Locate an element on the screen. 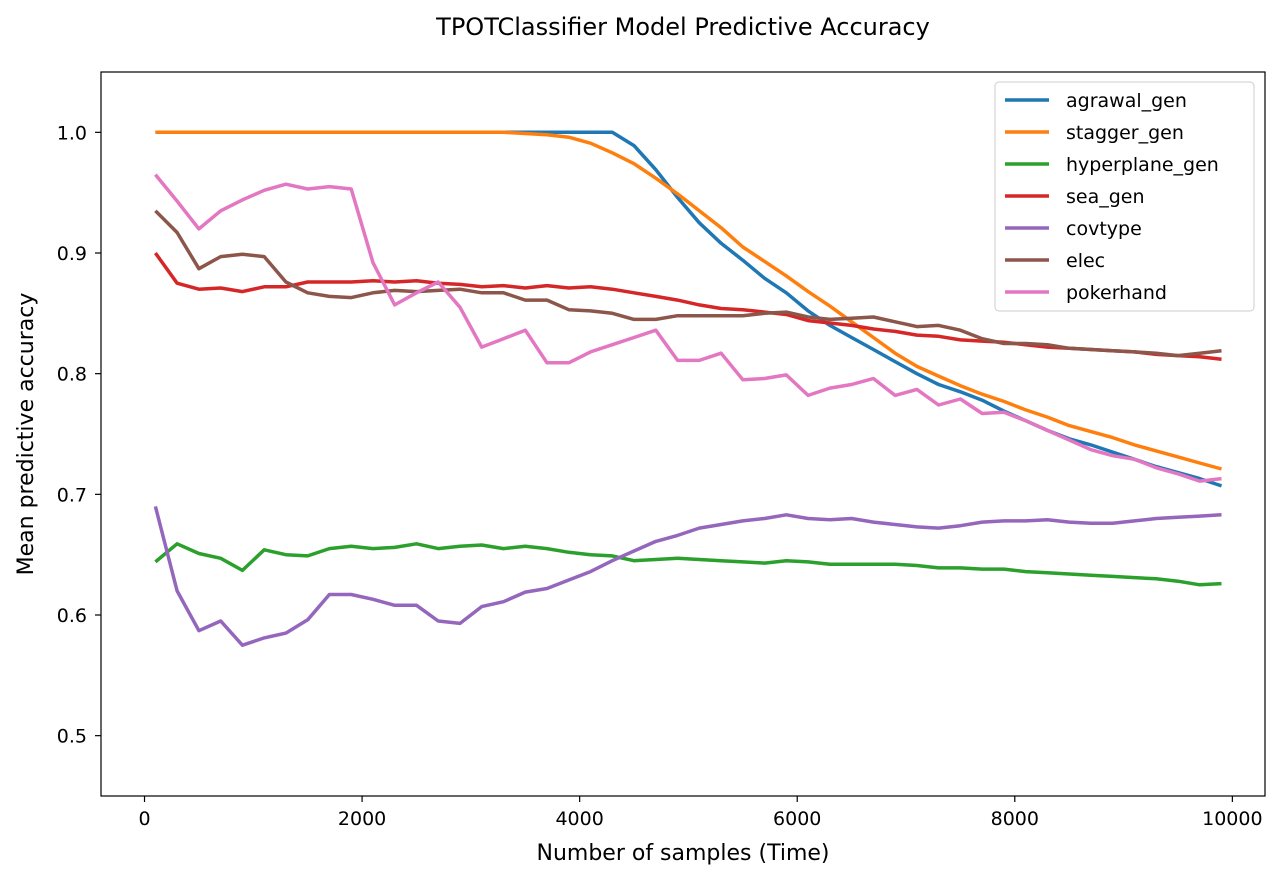 Image resolution: width=1280 pixels, height=880 pixels. series-line-sea-gen is located at coordinates (687, 306).